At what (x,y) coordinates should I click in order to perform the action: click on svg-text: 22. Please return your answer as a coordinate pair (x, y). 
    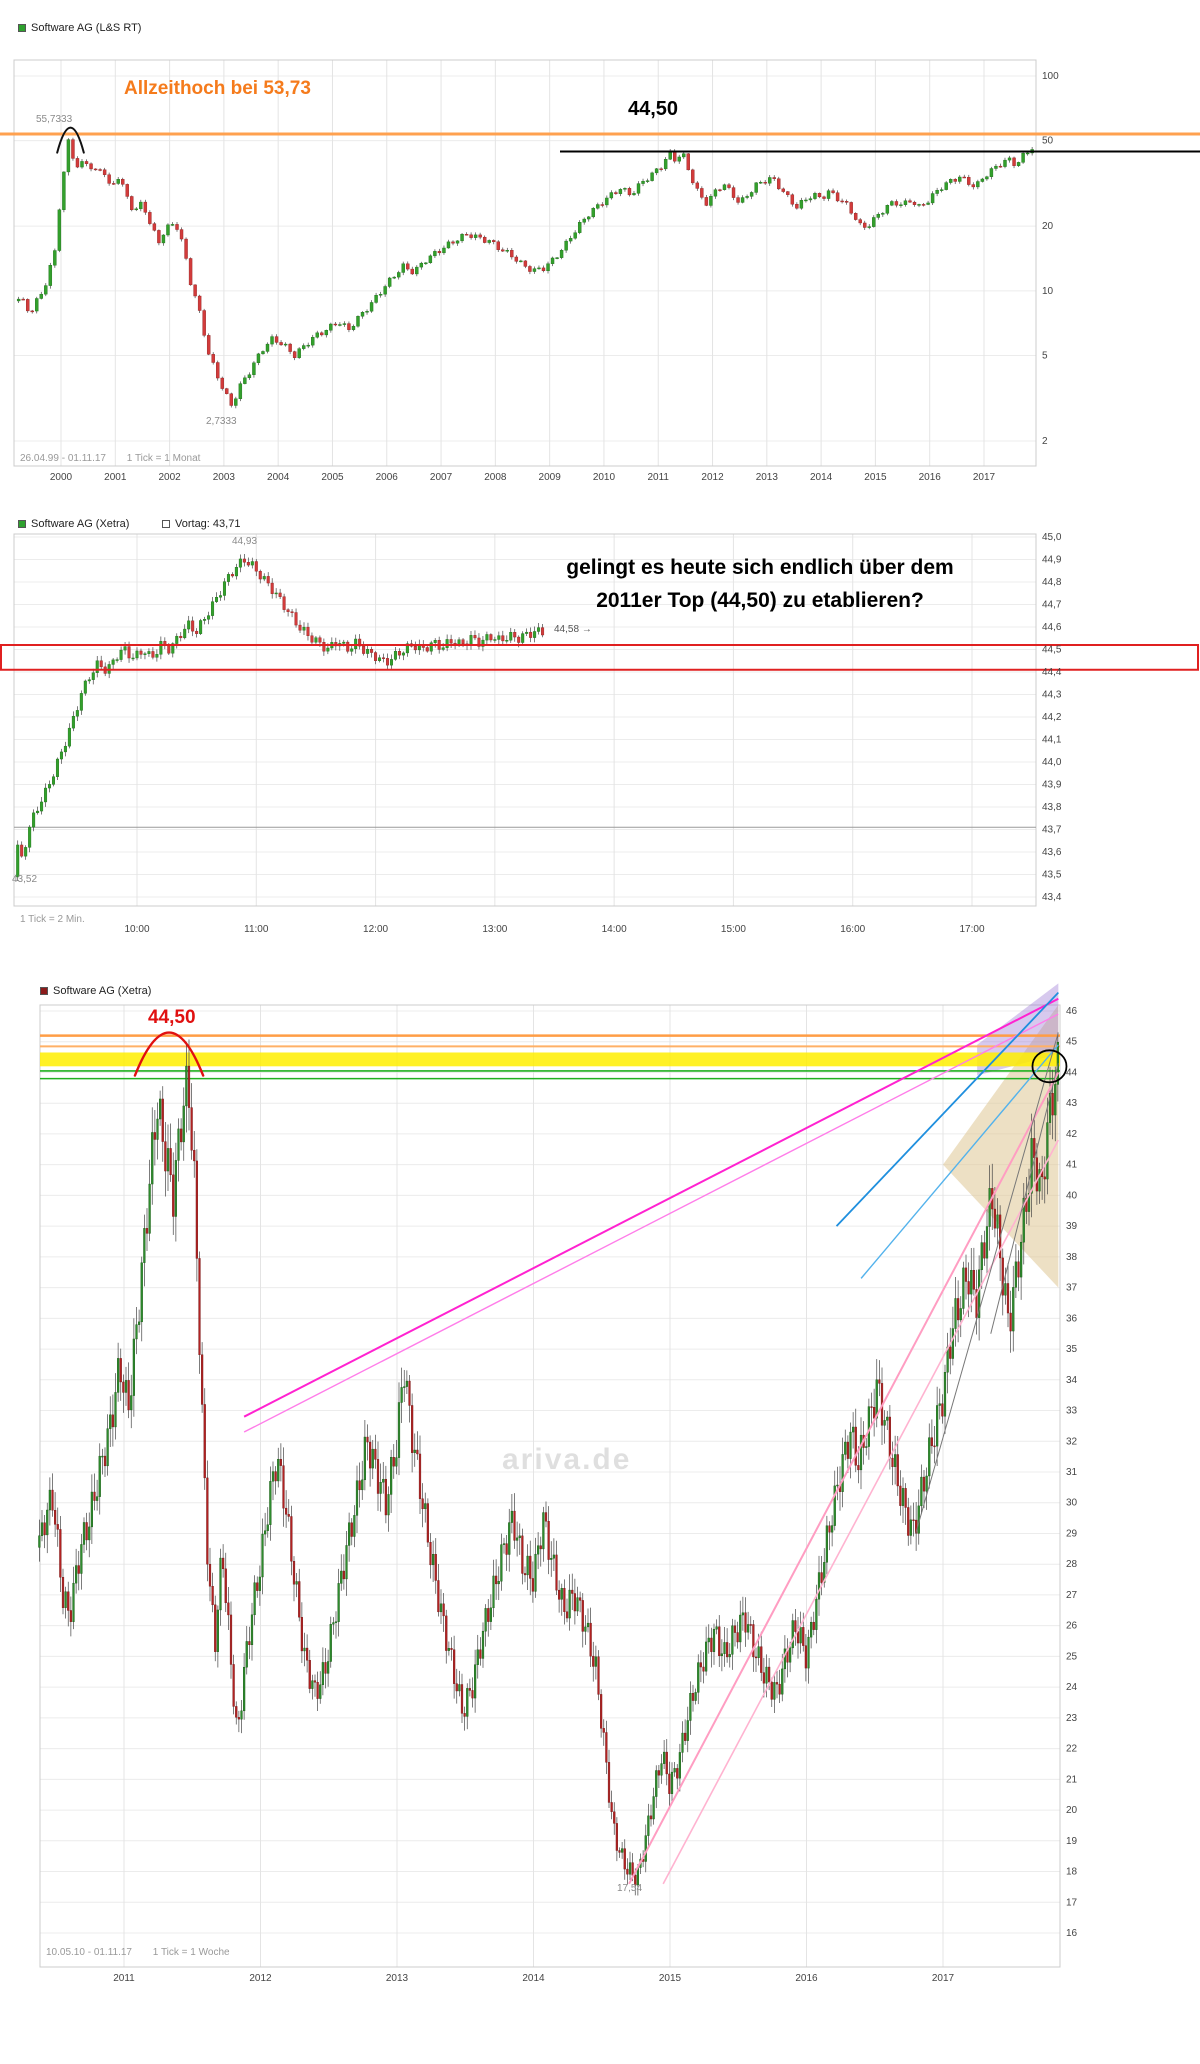
    Looking at the image, I should click on (1072, 1749).